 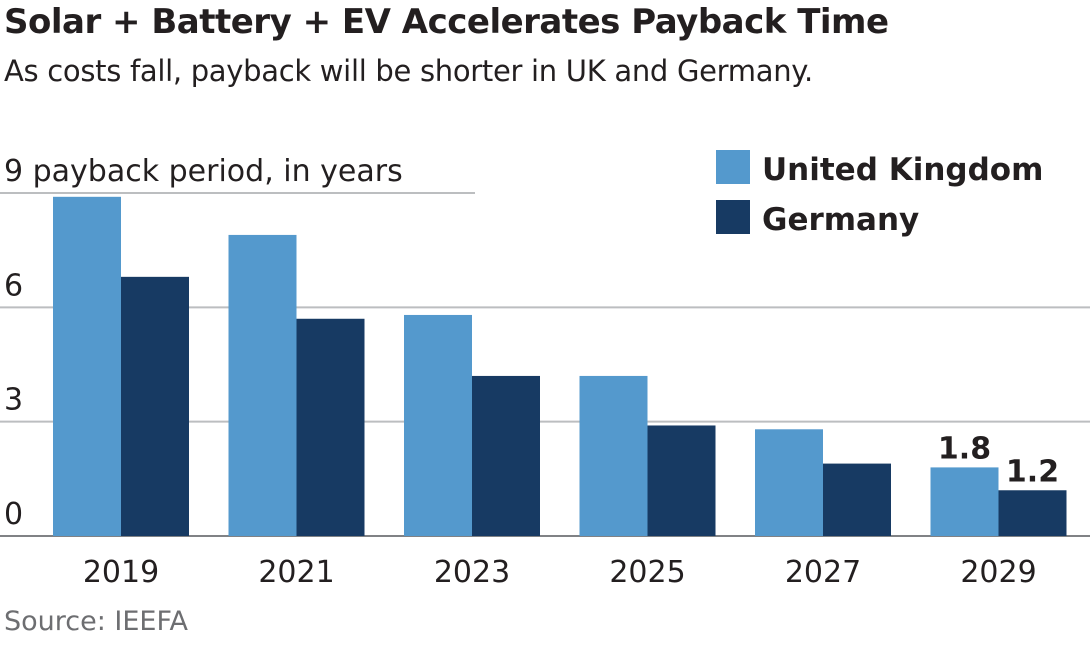 What do you see at coordinates (438, 425) in the screenshot?
I see `bar-united-kingdom-2023` at bounding box center [438, 425].